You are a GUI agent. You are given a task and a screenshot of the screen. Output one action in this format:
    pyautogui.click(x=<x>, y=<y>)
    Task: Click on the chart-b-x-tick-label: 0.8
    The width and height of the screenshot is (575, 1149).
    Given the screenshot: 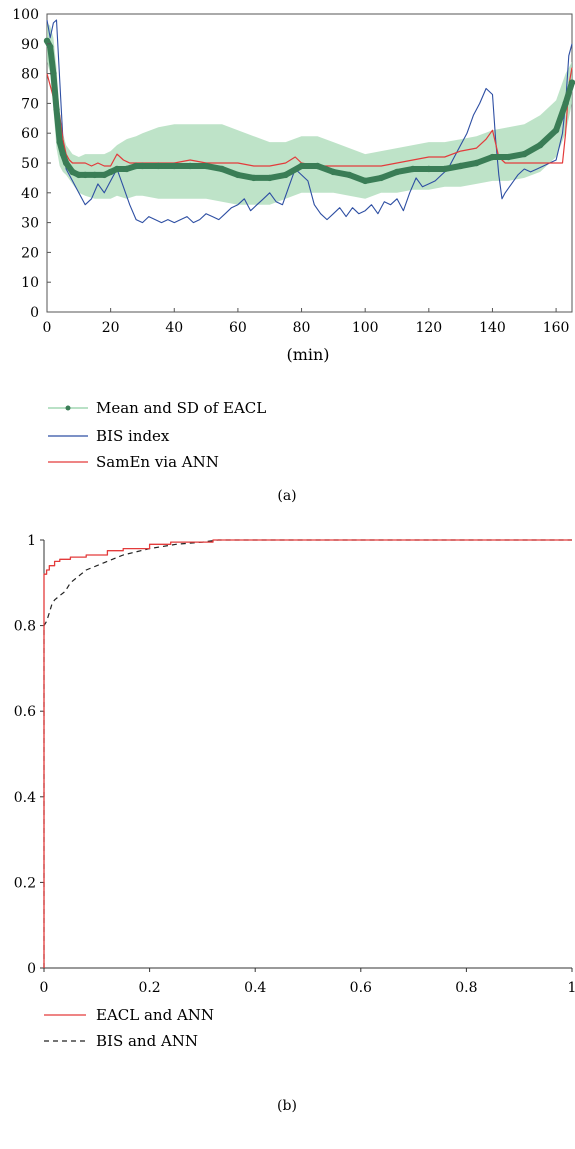 What is the action you would take?
    pyautogui.click(x=466, y=988)
    